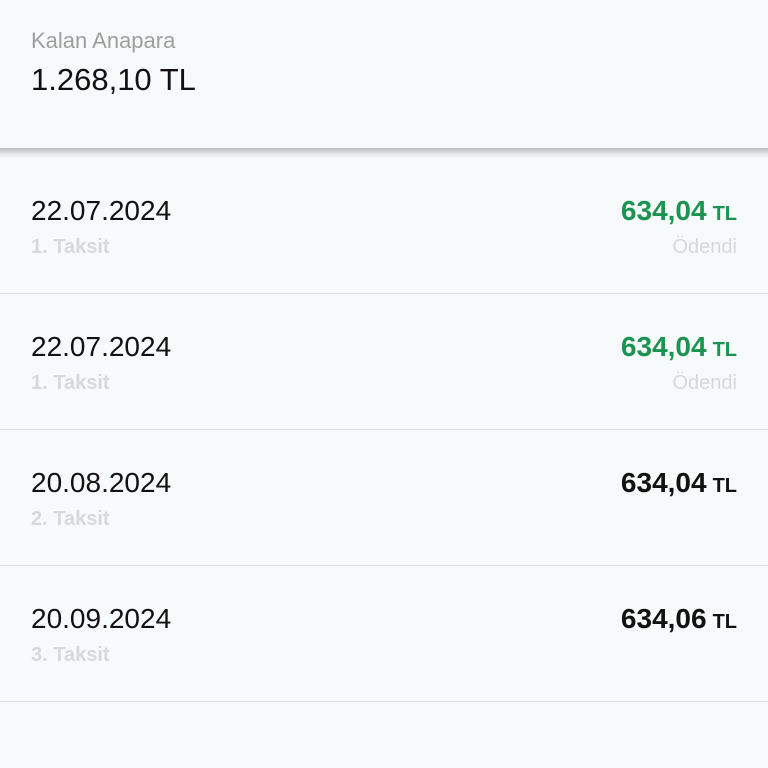 The width and height of the screenshot is (768, 768). Describe the element at coordinates (70, 519) in the screenshot. I see `installment-number: 2. Taksit` at that location.